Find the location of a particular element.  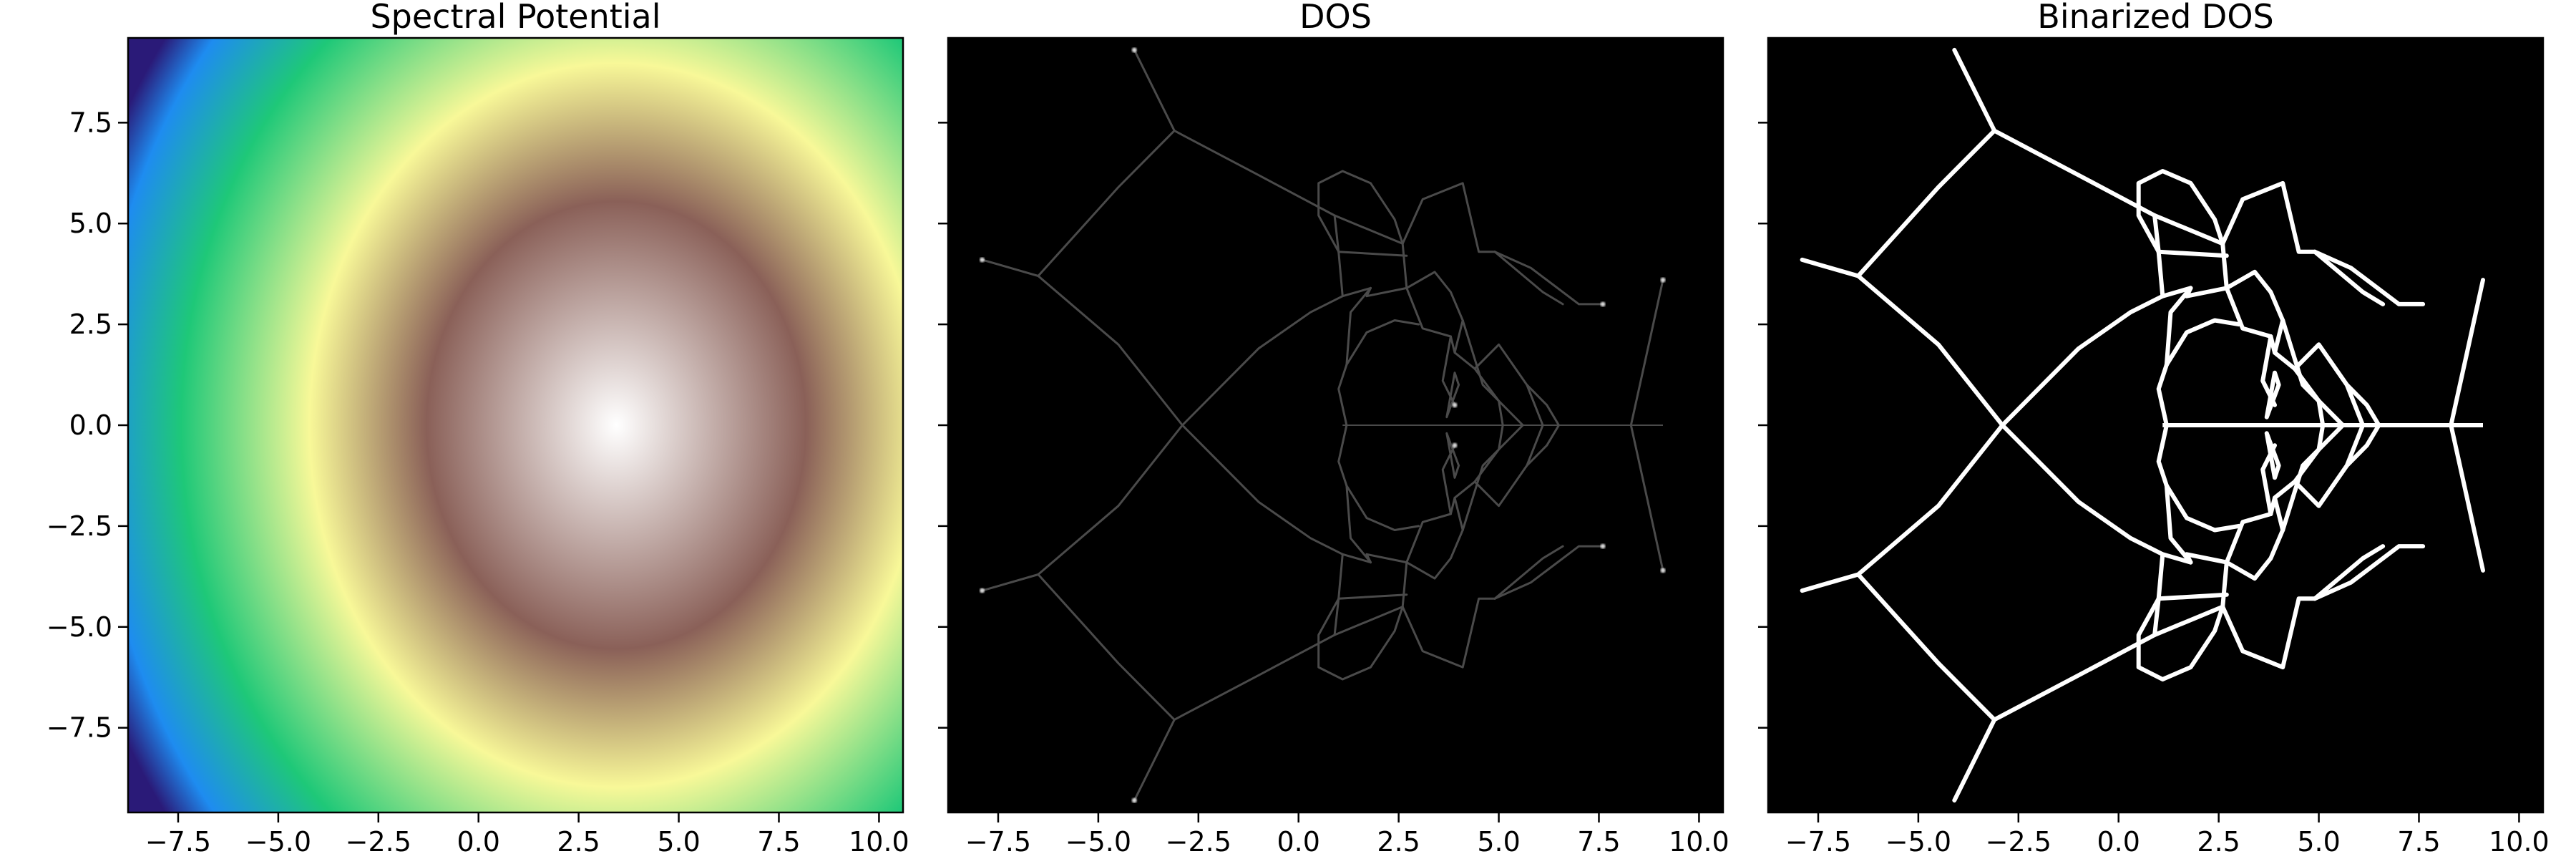

binarized-dos-curve-15-upper is located at coordinates (2178, 326).